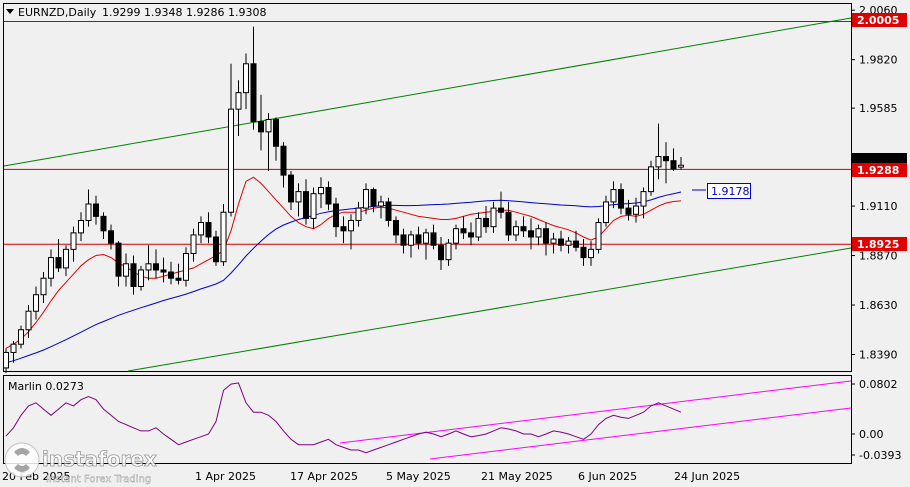 The image size is (910, 487). What do you see at coordinates (10, 11) in the screenshot?
I see `collapse-triangle-icon` at bounding box center [10, 11].